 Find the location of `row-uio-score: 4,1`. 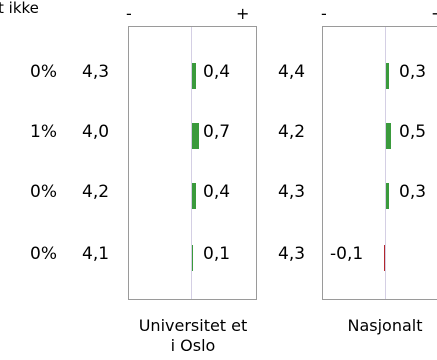

row-uio-score: 4,1 is located at coordinates (96, 254).